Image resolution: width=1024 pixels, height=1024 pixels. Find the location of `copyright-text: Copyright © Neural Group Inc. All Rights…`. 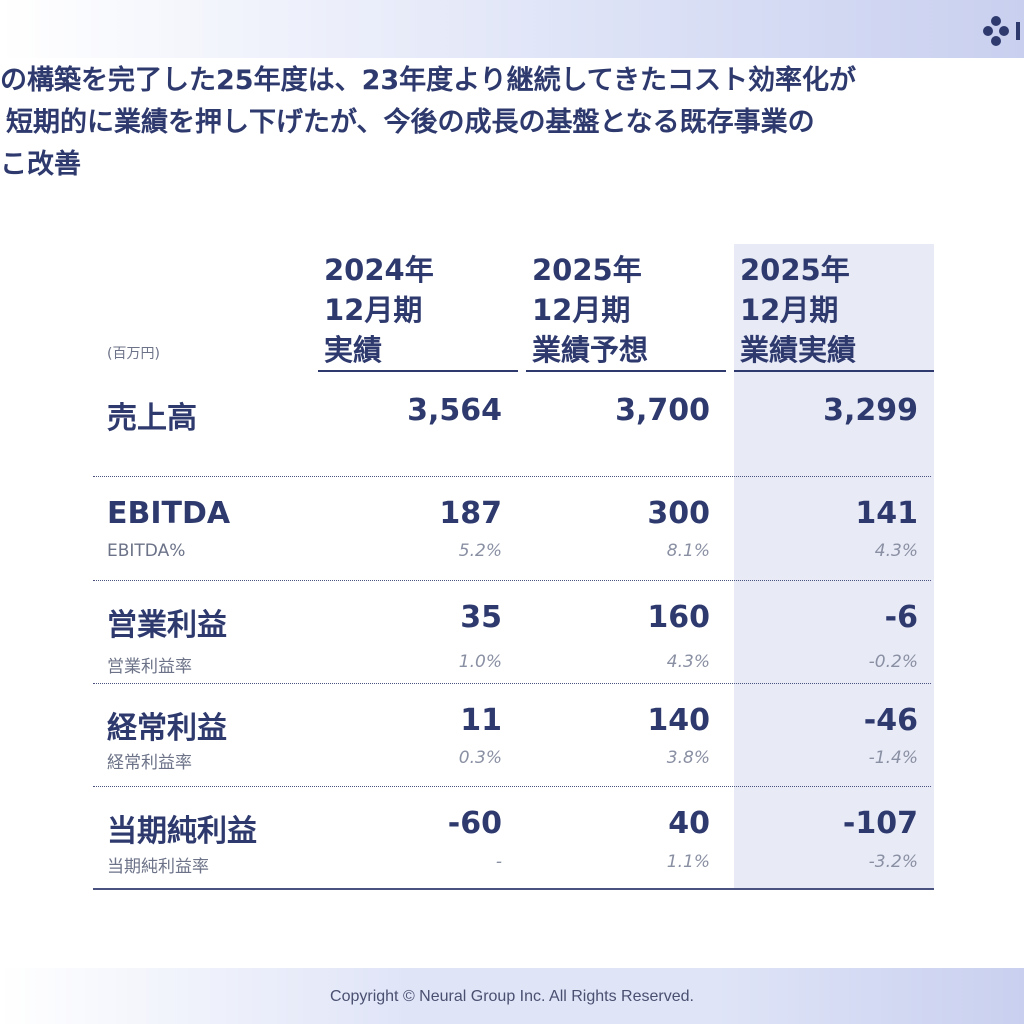

copyright-text: Copyright © Neural Group Inc. All Rights… is located at coordinates (512, 996).